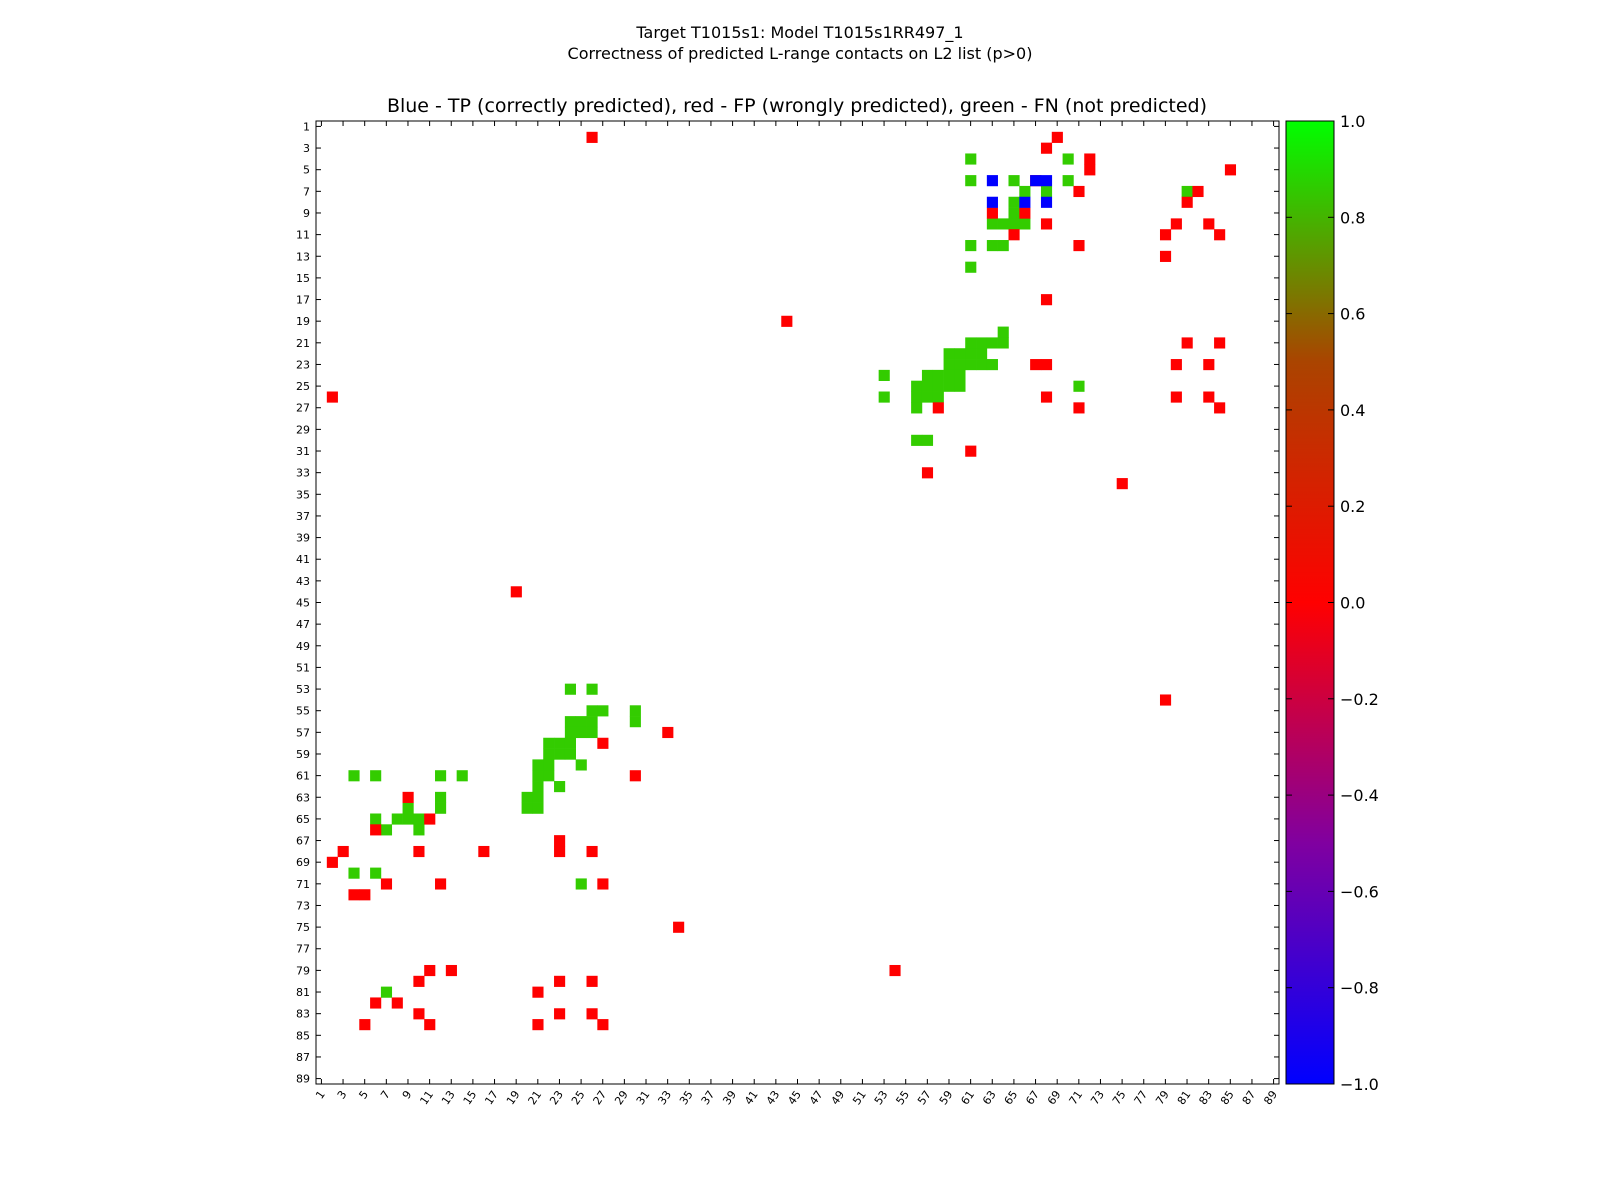 Image resolution: width=1600 pixels, height=1200 pixels. What do you see at coordinates (1054, 1097) in the screenshot?
I see `x-tick-label: 69` at bounding box center [1054, 1097].